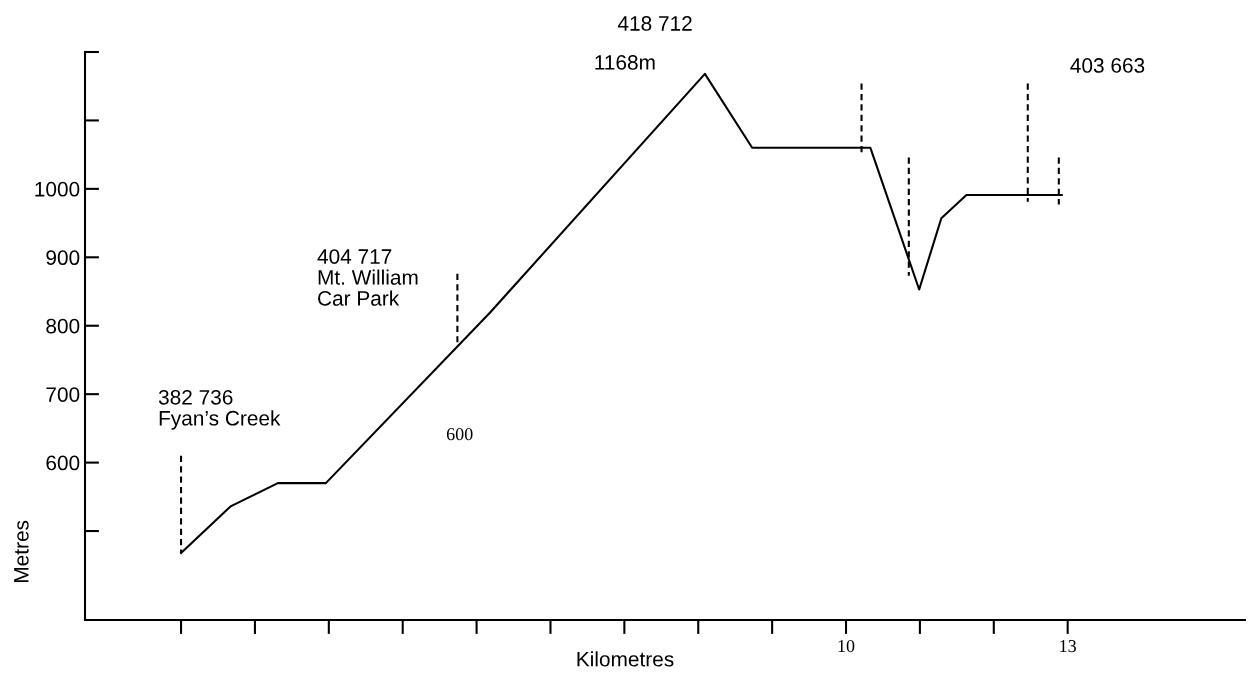 Image resolution: width=1258 pixels, height=683 pixels. I want to click on annotation: 600, so click(459, 434).